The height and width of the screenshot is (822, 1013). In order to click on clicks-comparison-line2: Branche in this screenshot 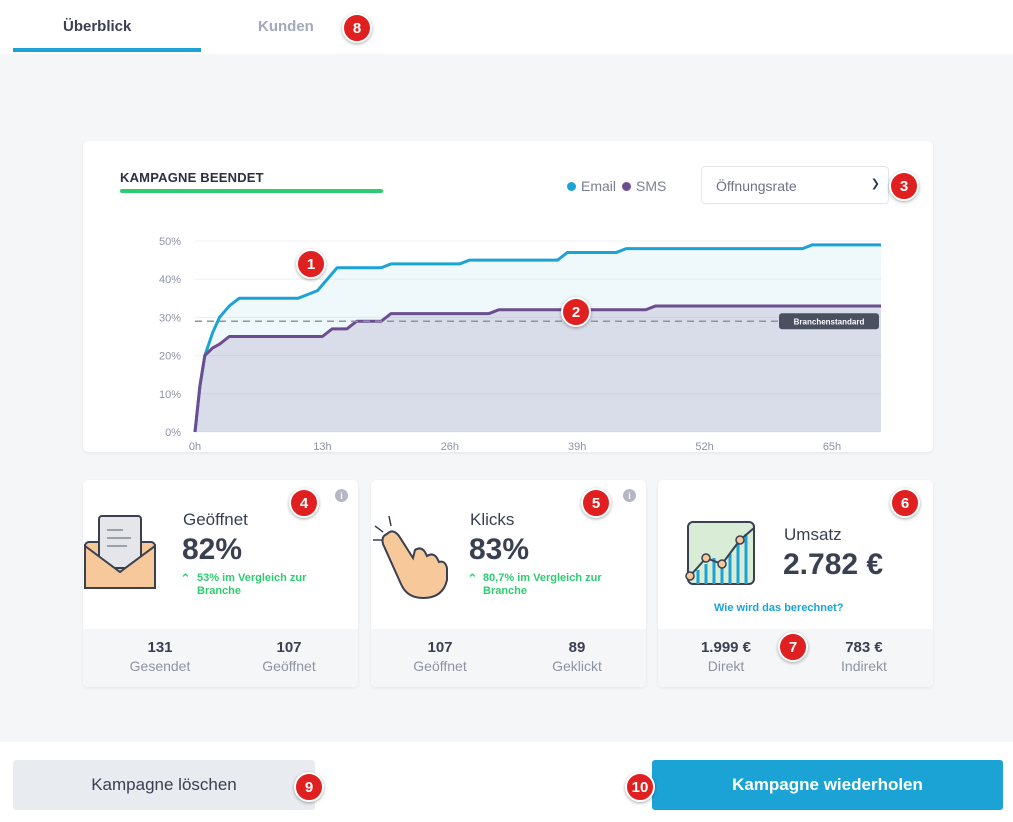, I will do `click(505, 591)`.